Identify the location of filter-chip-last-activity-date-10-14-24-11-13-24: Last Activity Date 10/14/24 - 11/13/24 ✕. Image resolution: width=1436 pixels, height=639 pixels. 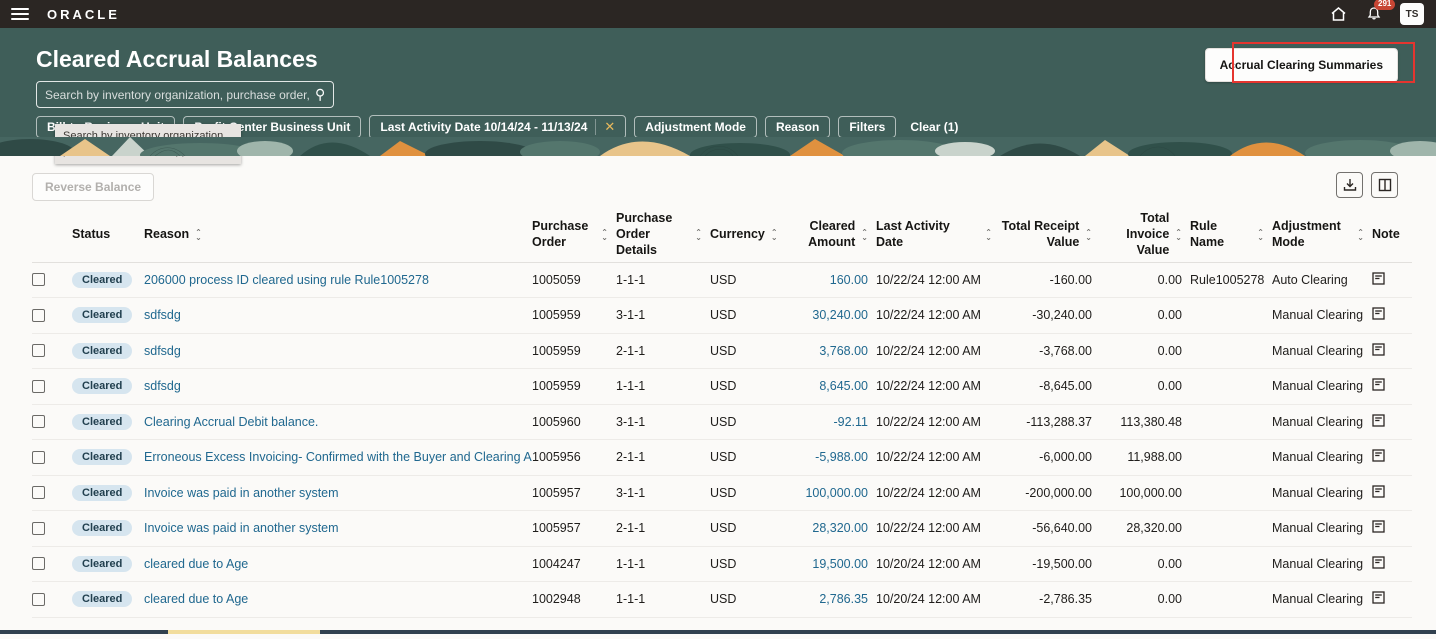
(498, 127).